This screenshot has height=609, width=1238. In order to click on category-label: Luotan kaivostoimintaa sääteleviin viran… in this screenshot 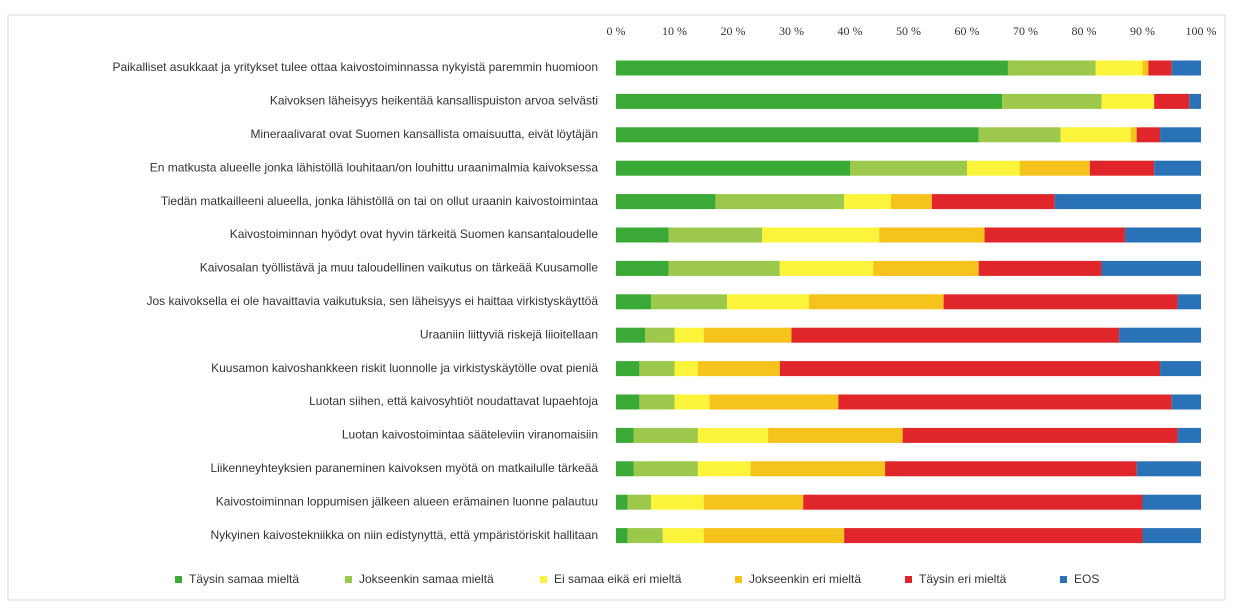, I will do `click(470, 435)`.